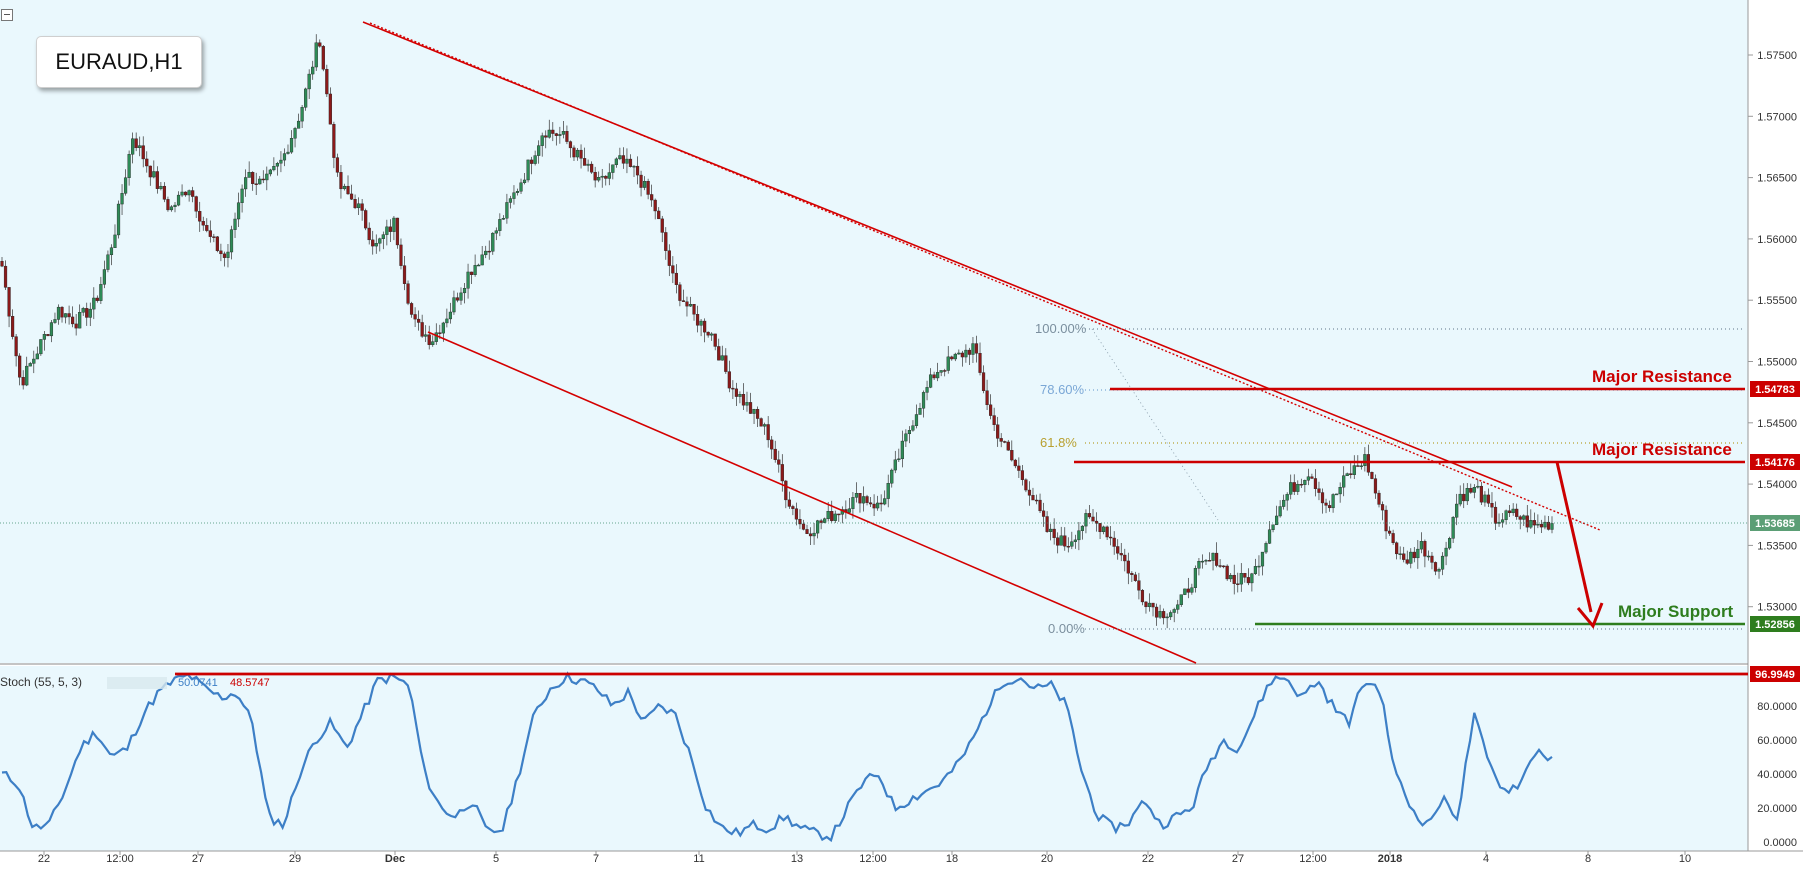  I want to click on time-tick-label: 12:00, so click(1313, 859).